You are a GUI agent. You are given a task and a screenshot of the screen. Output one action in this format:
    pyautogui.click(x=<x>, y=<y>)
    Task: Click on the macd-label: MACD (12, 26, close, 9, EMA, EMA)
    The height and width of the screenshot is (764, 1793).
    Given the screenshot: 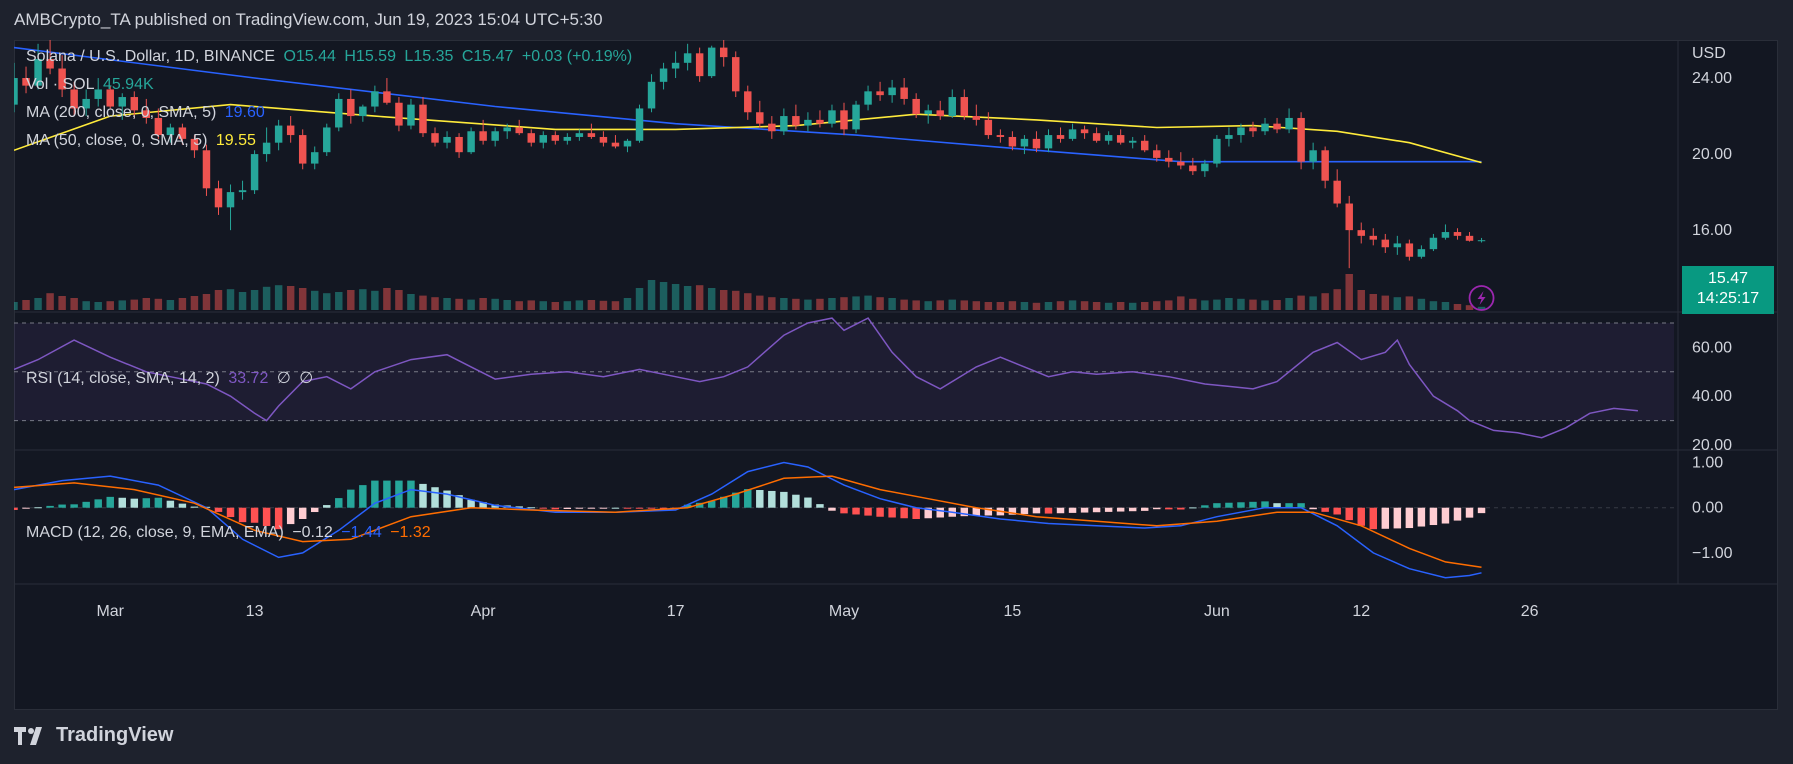 What is the action you would take?
    pyautogui.click(x=155, y=532)
    